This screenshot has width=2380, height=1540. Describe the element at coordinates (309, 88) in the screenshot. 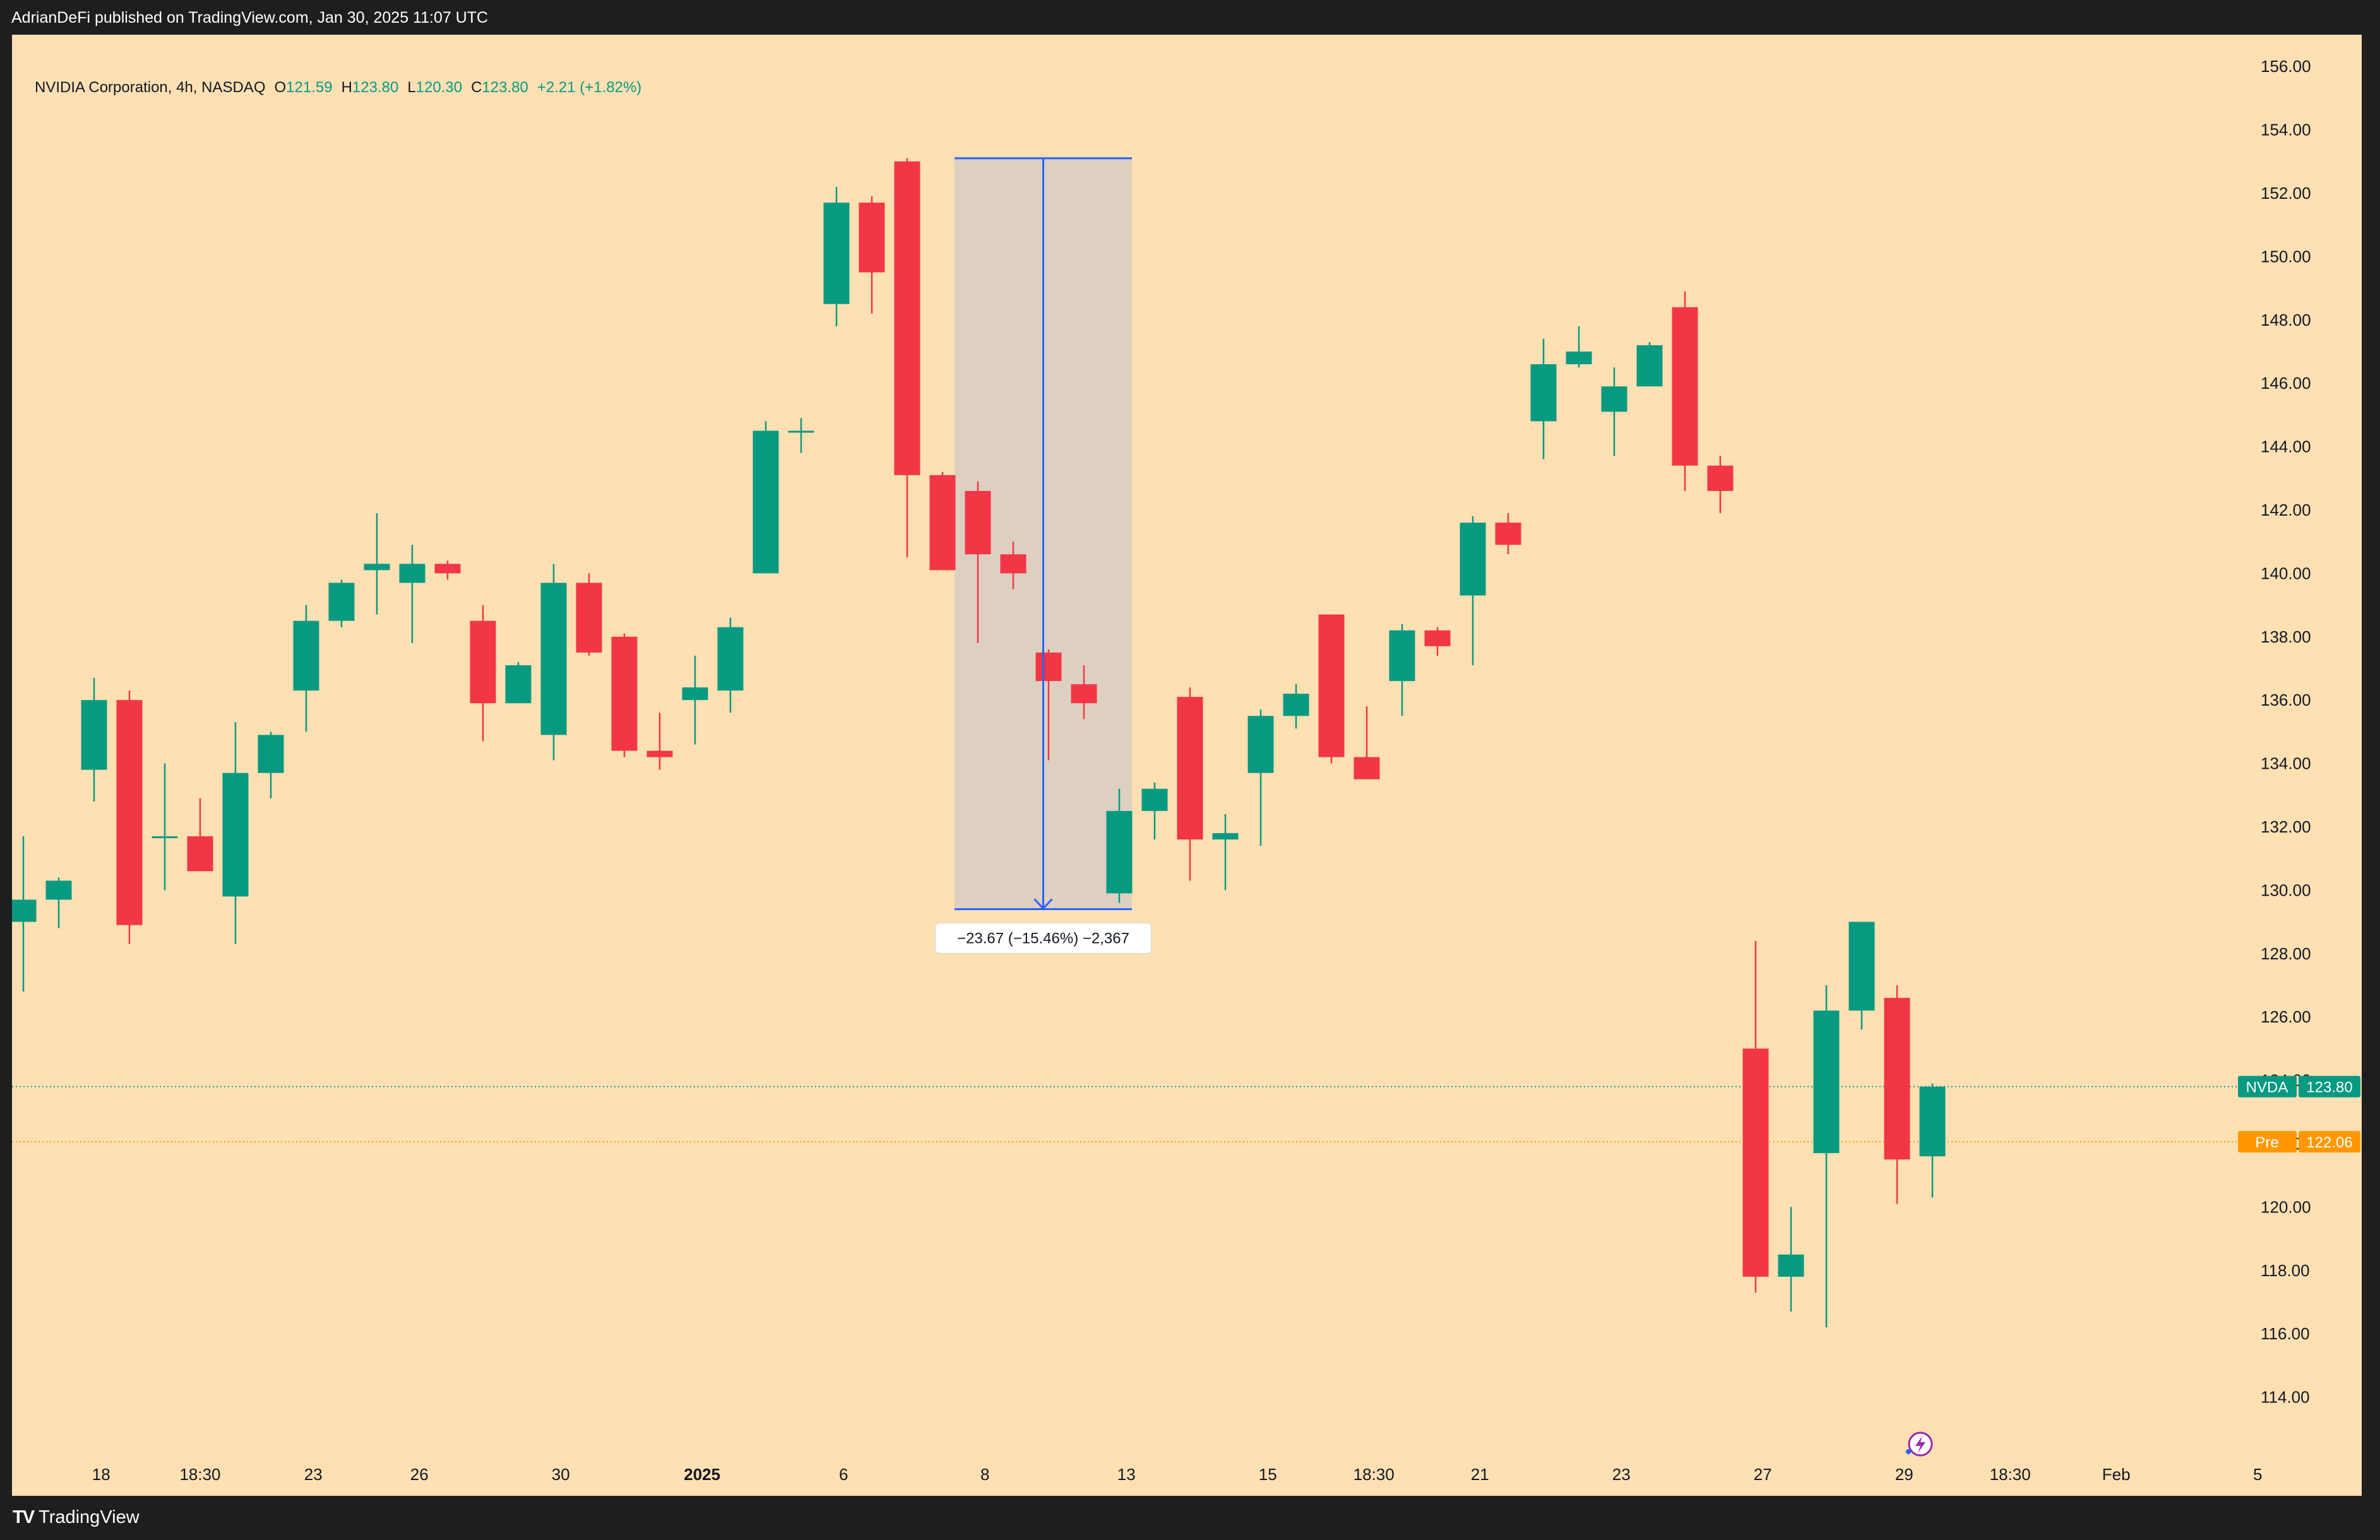

I see `open-value: 121.59` at that location.